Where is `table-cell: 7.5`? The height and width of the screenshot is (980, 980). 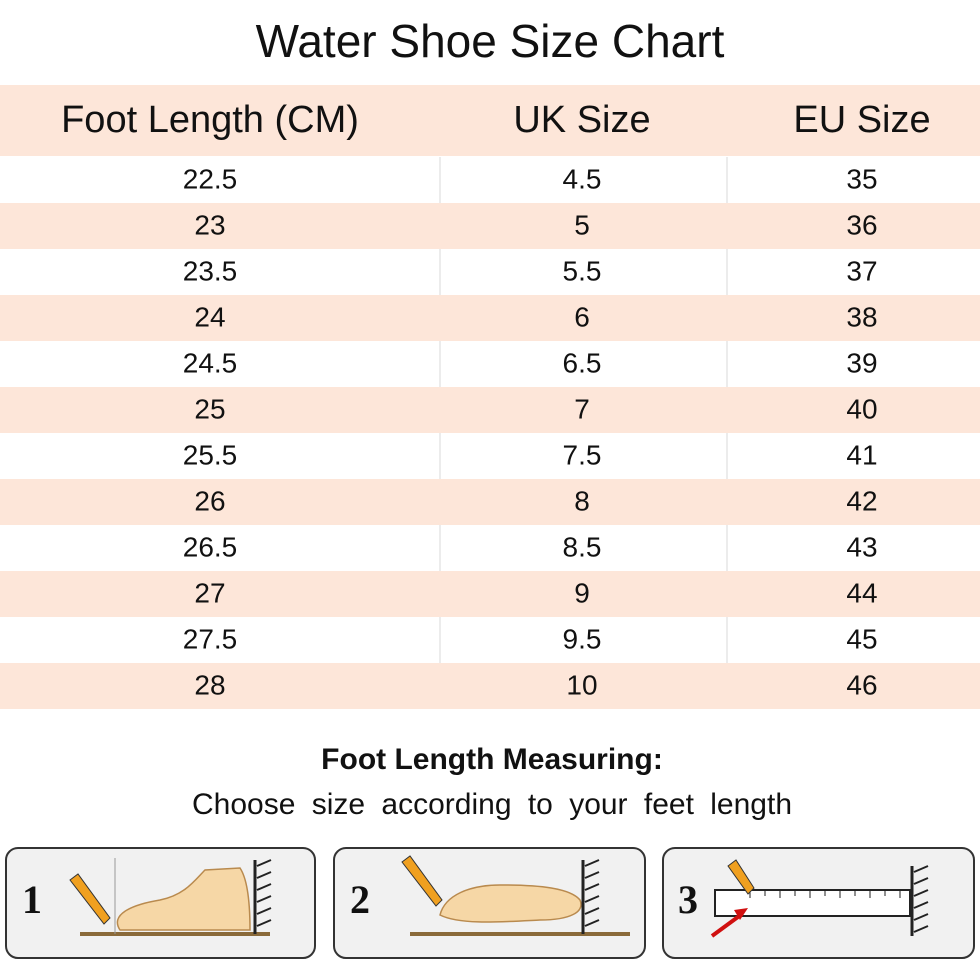 table-cell: 7.5 is located at coordinates (582, 454).